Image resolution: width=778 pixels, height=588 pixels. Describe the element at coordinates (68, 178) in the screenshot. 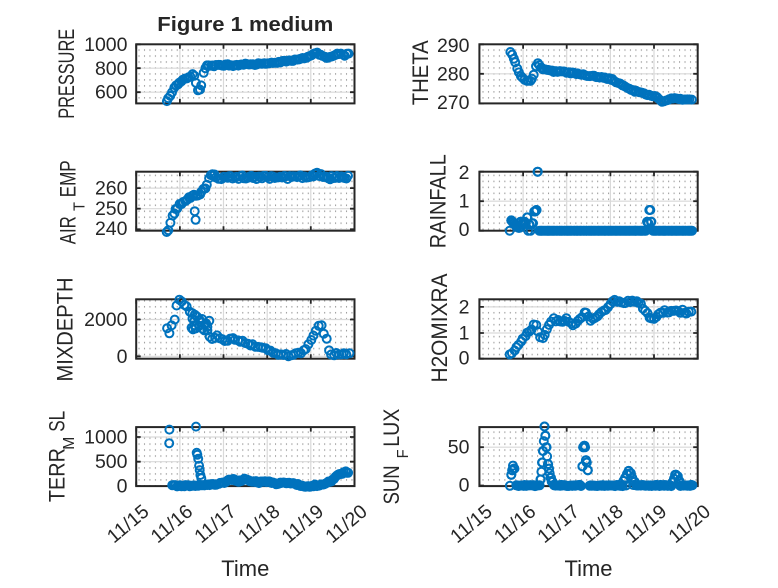

I see `svg-text: EMP` at that location.